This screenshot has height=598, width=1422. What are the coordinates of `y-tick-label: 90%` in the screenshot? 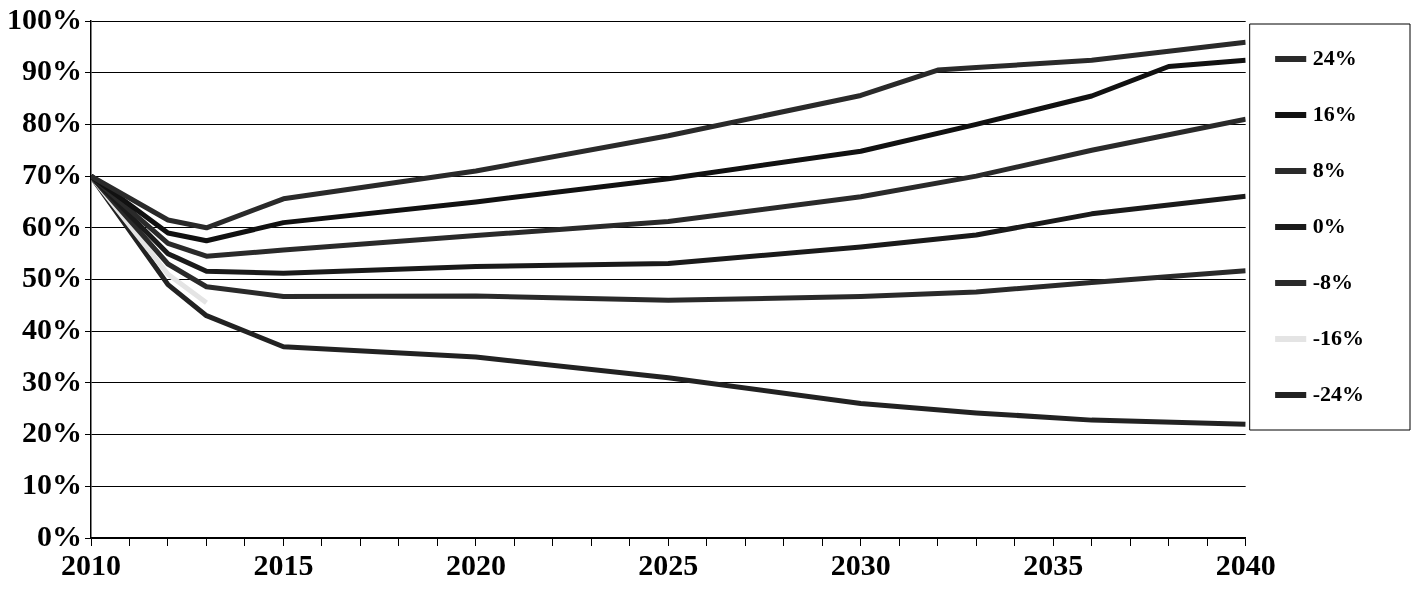 It's located at (52, 70).